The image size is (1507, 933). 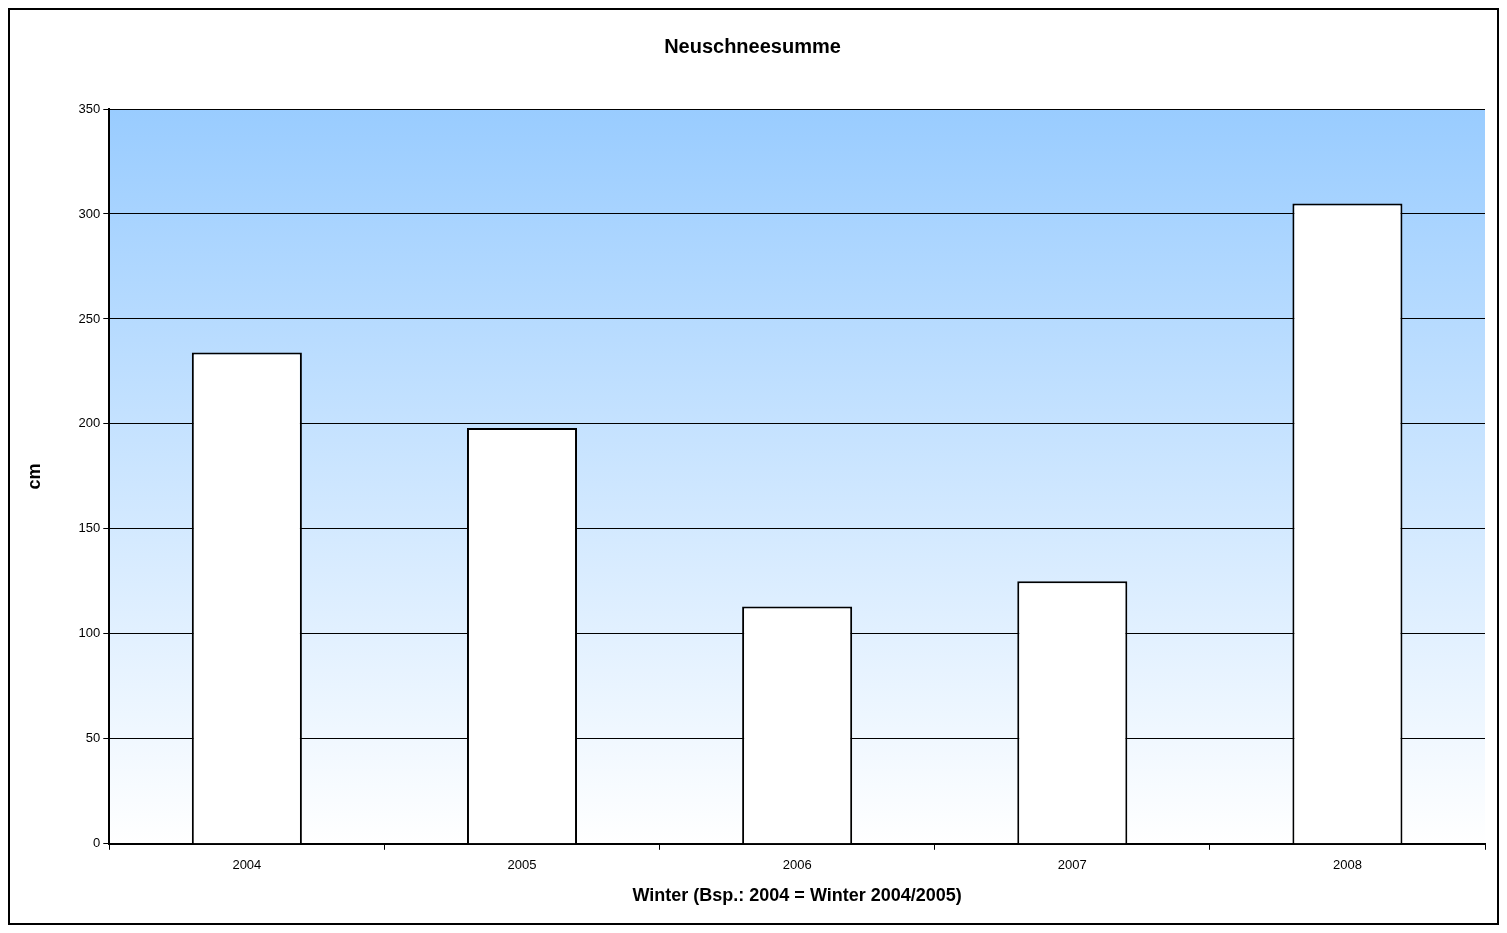 I want to click on x-axis-title: Winter (Bsp.: 2004 = Winter 2004/2005), so click(x=797, y=895).